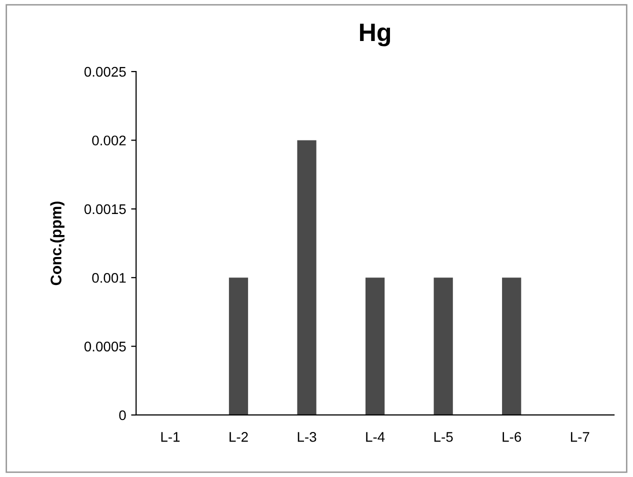 The width and height of the screenshot is (633, 477). Describe the element at coordinates (122, 415) in the screenshot. I see `y-tick-label: 0` at that location.